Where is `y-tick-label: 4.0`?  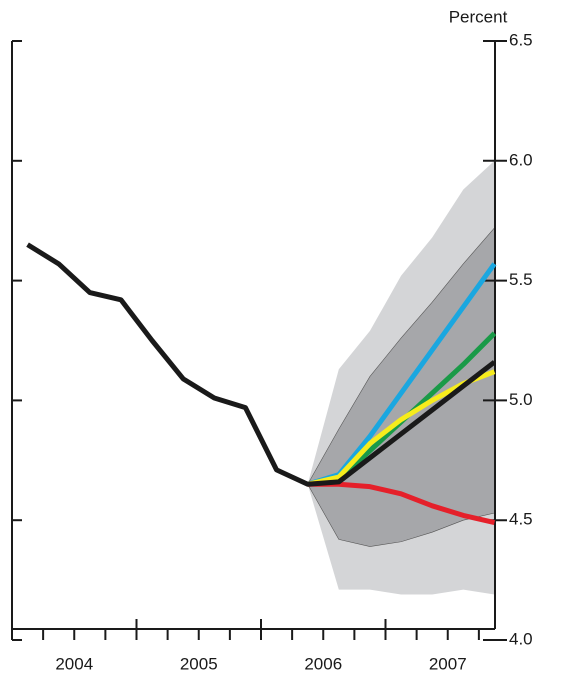
y-tick-label: 4.0 is located at coordinates (521, 638).